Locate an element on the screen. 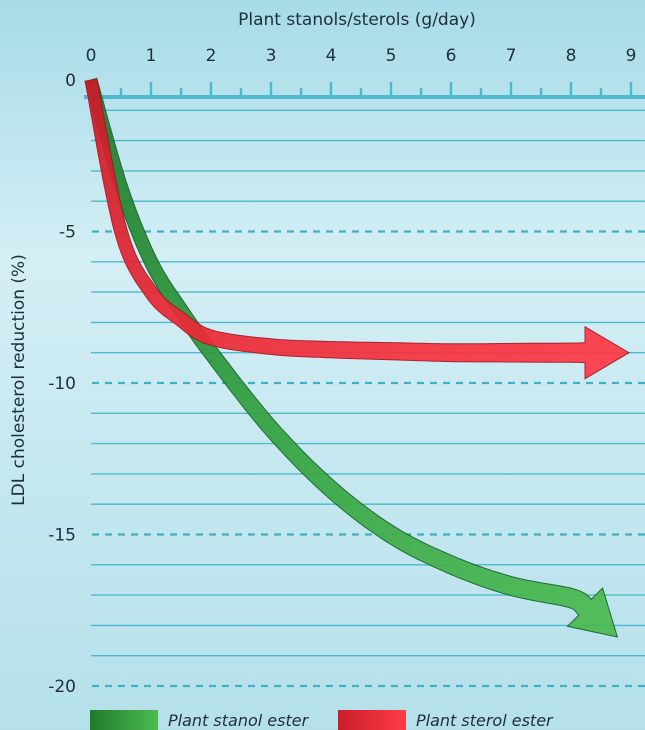  y-axis-ticks: 0 -5 -10 -15 -20 is located at coordinates (62, 384).